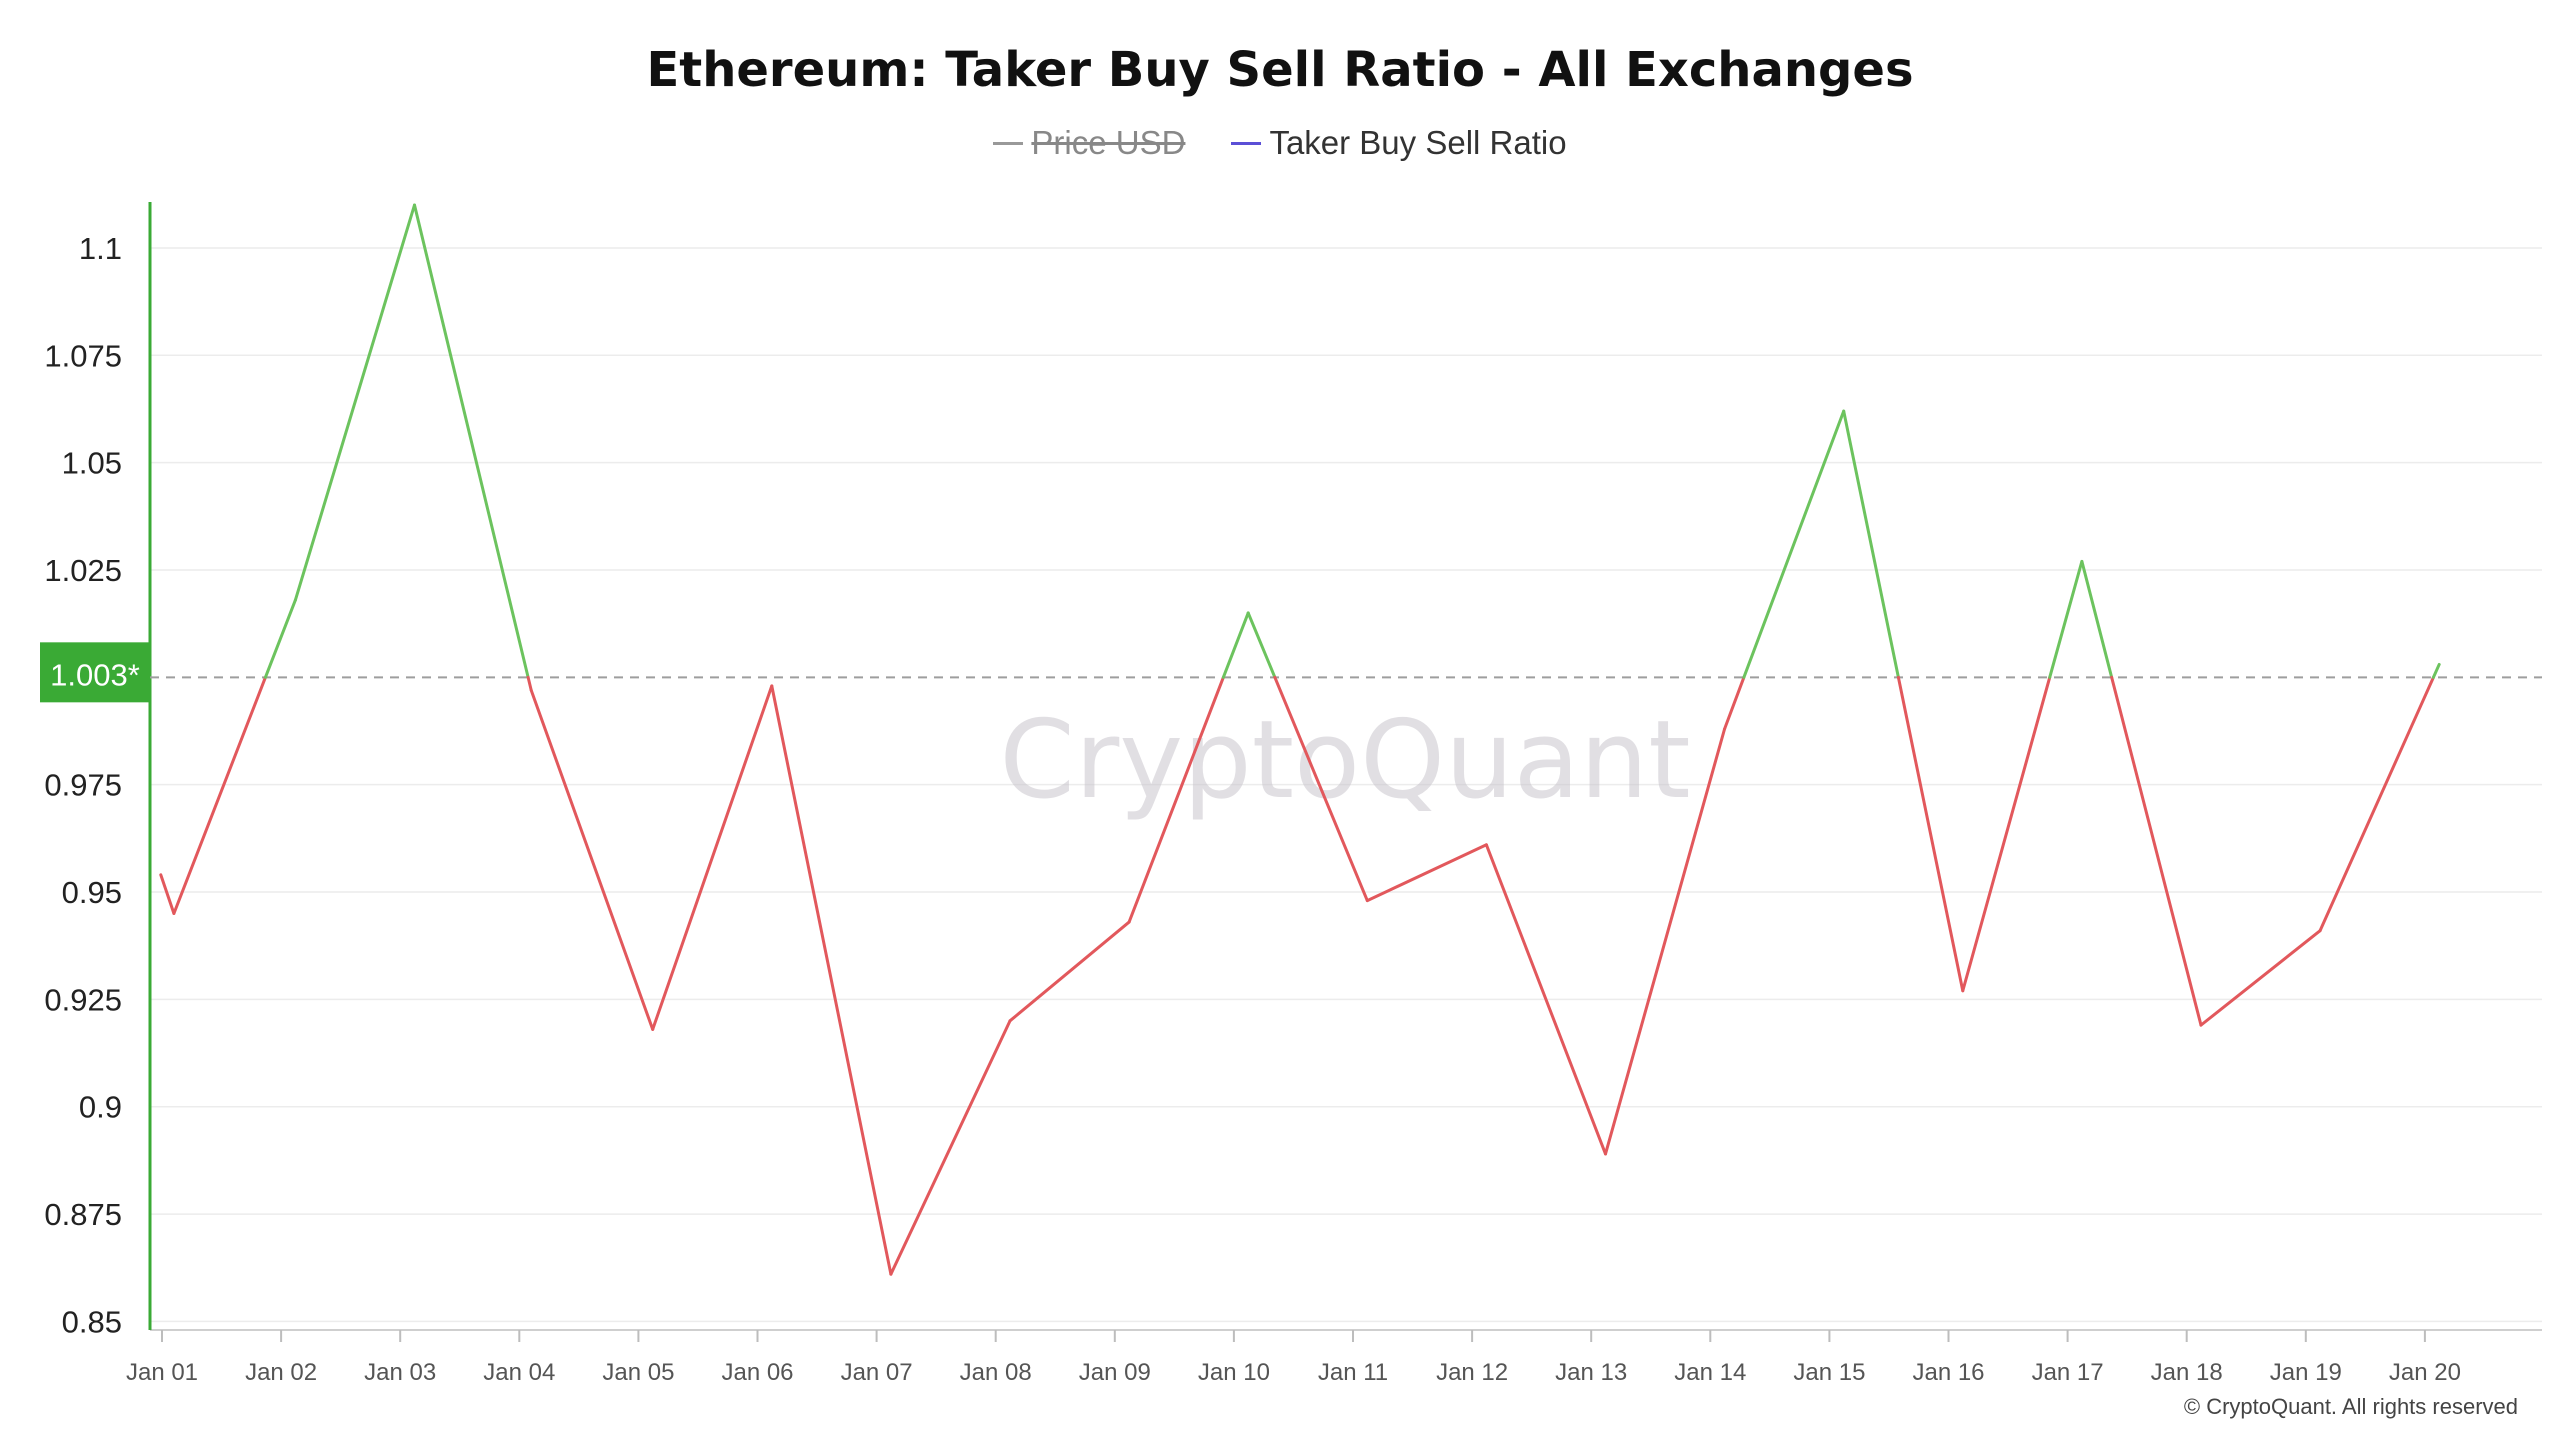 The width and height of the screenshot is (2560, 1440). I want to click on legend-label-price: Price USD, so click(1108, 142).